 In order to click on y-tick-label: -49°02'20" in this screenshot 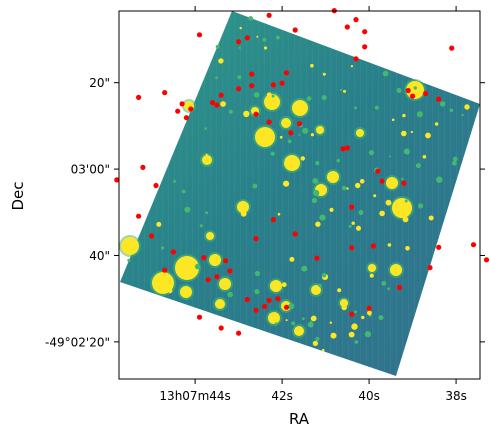, I will do `click(77, 342)`.